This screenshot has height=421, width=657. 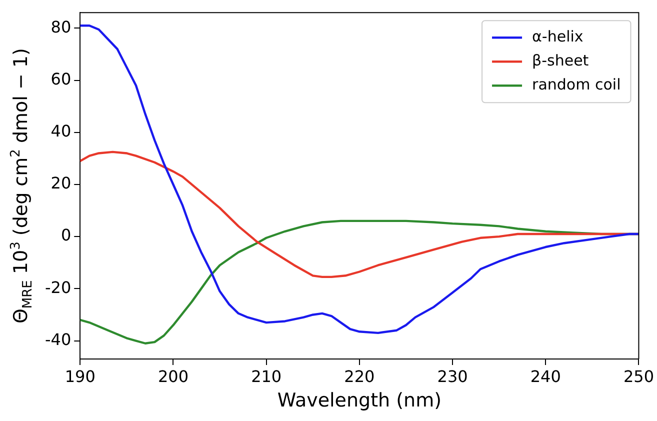 I want to click on y-tick-label: -20, so click(x=58, y=287).